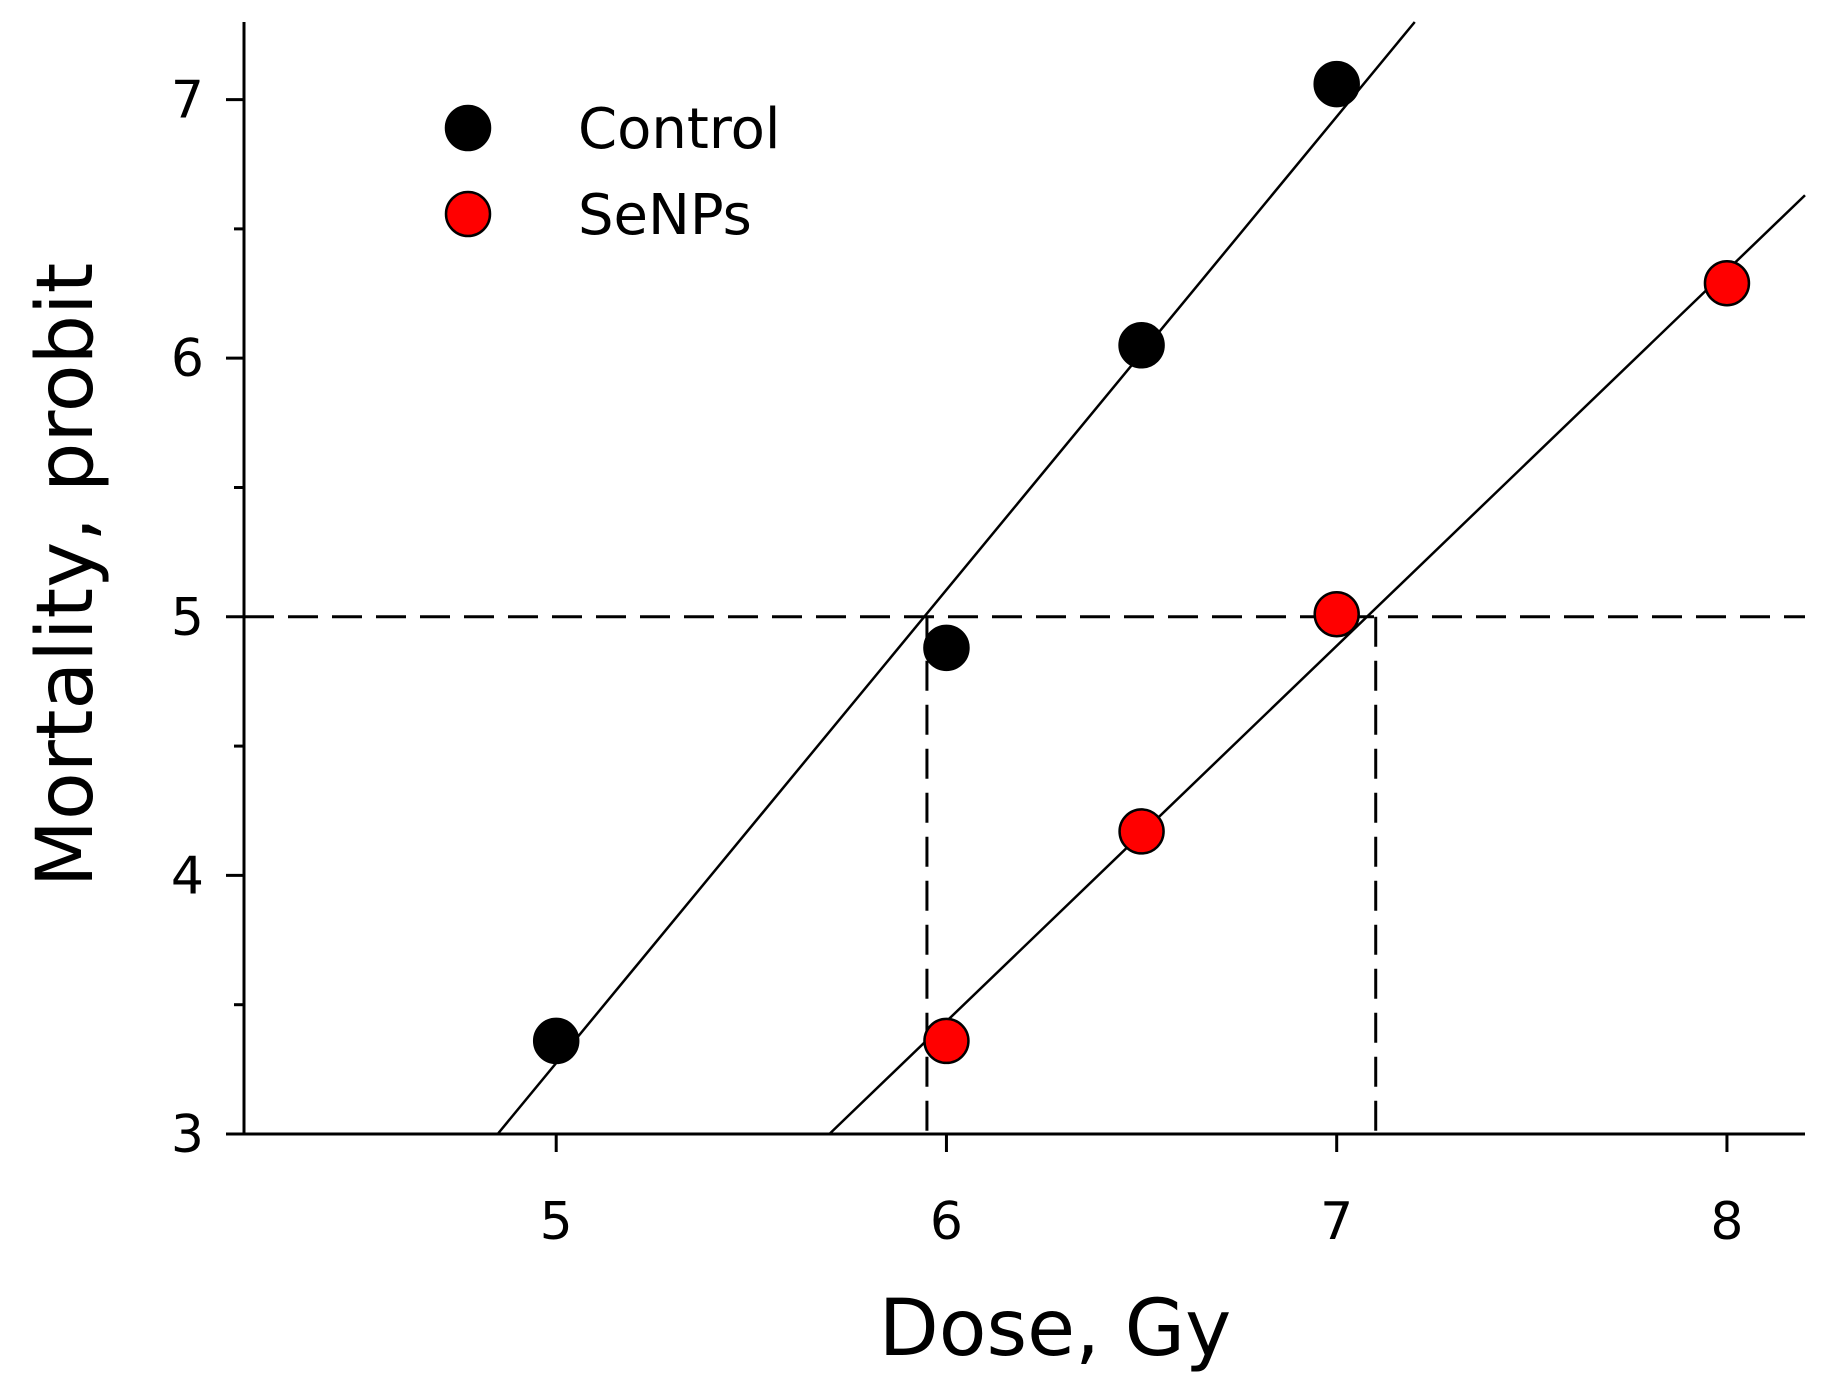 Image resolution: width=1827 pixels, height=1388 pixels. I want to click on x-tick-label-5: 5, so click(556, 1222).